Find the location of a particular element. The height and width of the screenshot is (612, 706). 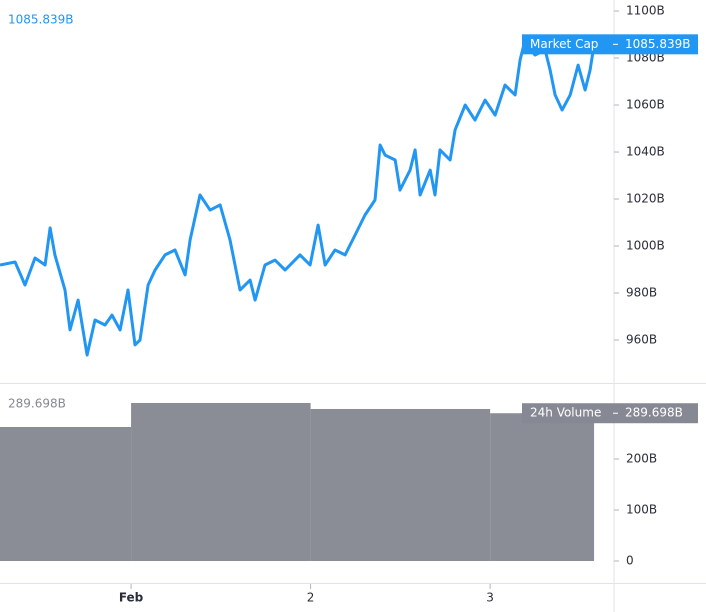

last-value-label: 289.698B is located at coordinates (37, 404).